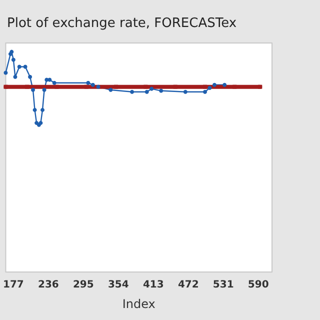  What do you see at coordinates (118, 285) in the screenshot?
I see `x-tick-label: 354` at bounding box center [118, 285].